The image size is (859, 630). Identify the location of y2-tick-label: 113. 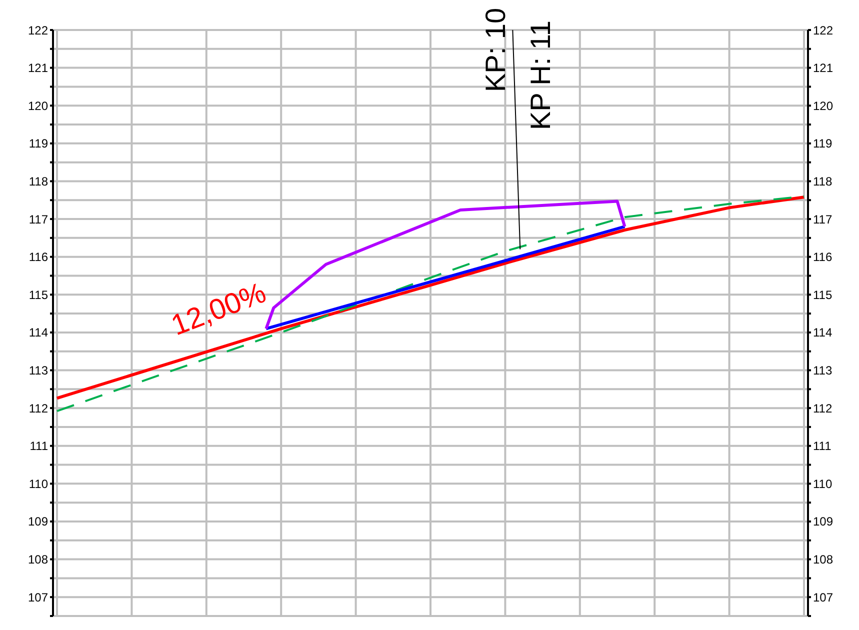
(822, 371).